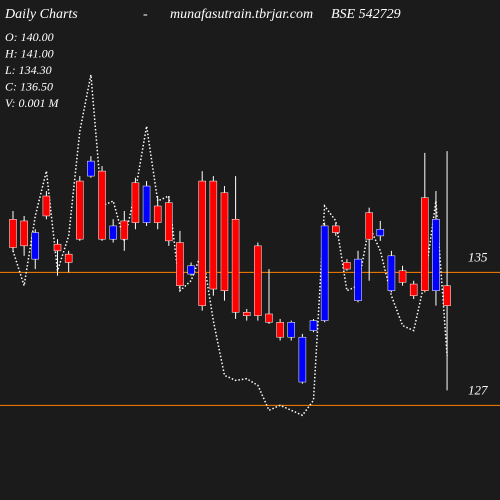 This screenshot has height=500, width=500. I want to click on info-line: V: 0.001 M, so click(32, 103).